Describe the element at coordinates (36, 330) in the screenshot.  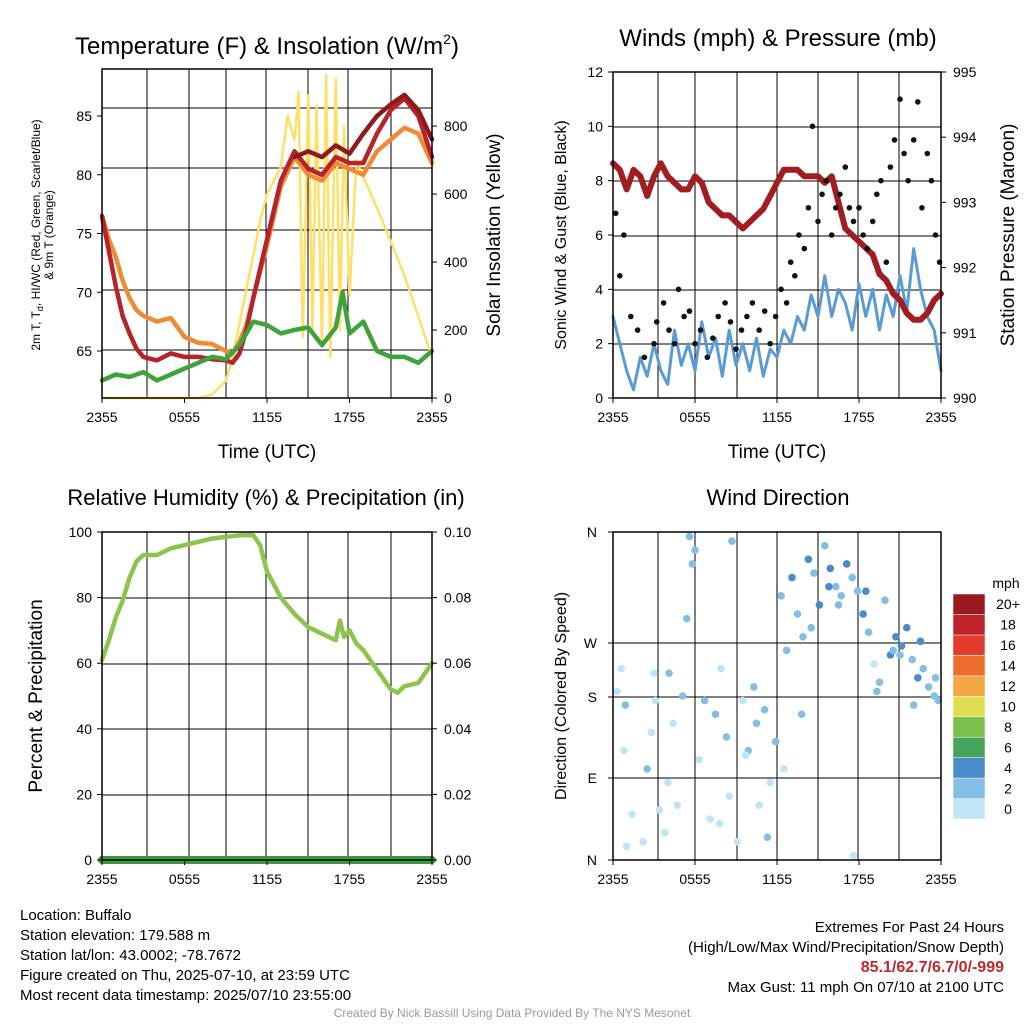
I see `temp-ylabel-part: 2m T, T` at that location.